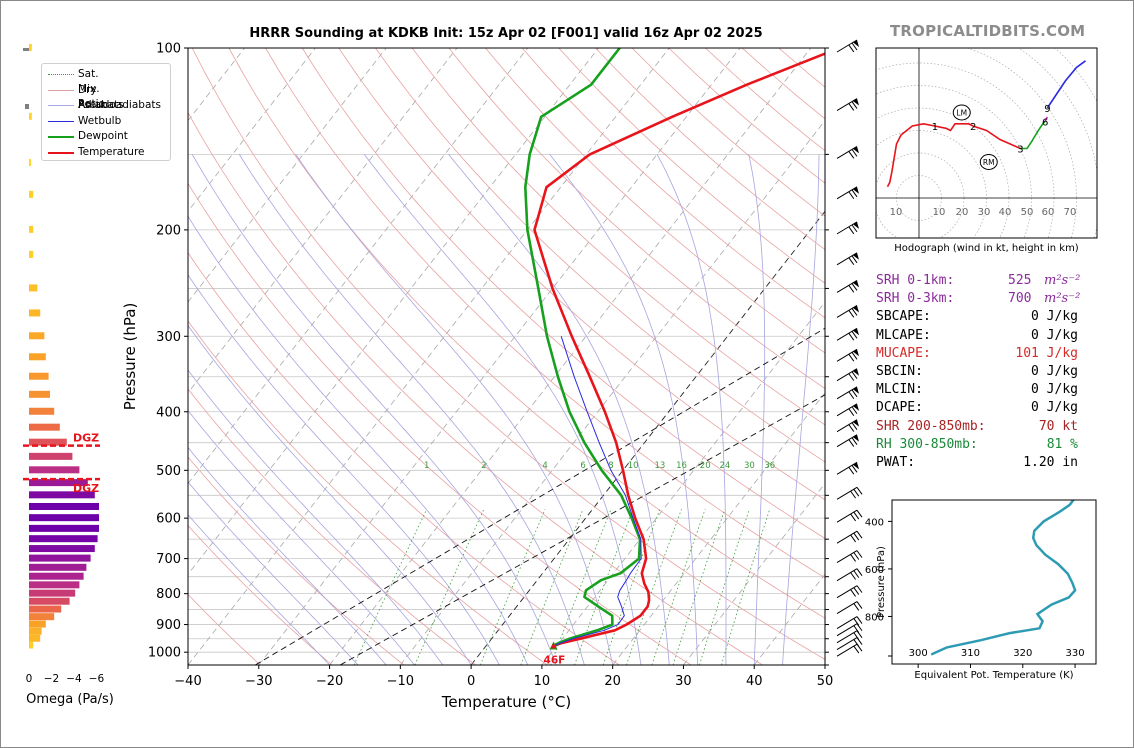 This screenshot has width=1134, height=748. What do you see at coordinates (553, 645) in the screenshot?
I see `surface-temperature-marker` at bounding box center [553, 645].